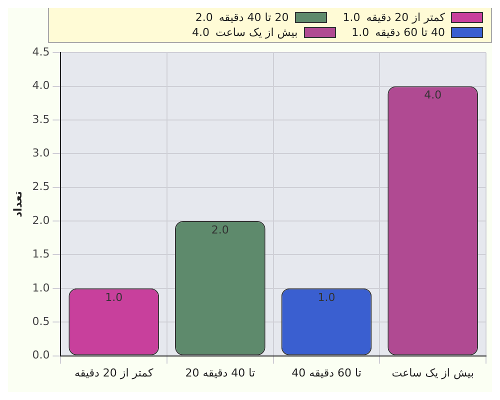 This screenshot has width=500, height=400. I want to click on y-tick-label: 2.0, so click(41, 220).